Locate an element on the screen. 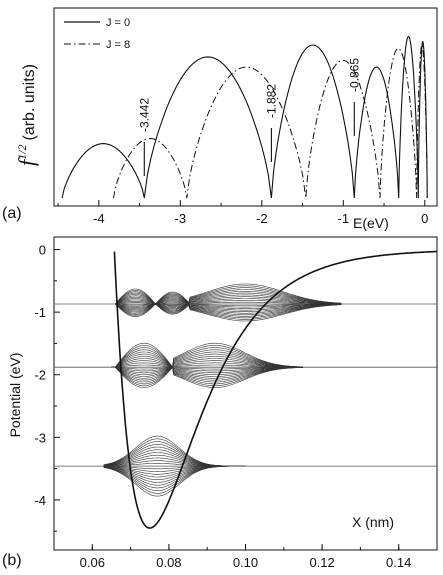 The image size is (443, 575). annotation-label: -0.865 is located at coordinates (354, 75).